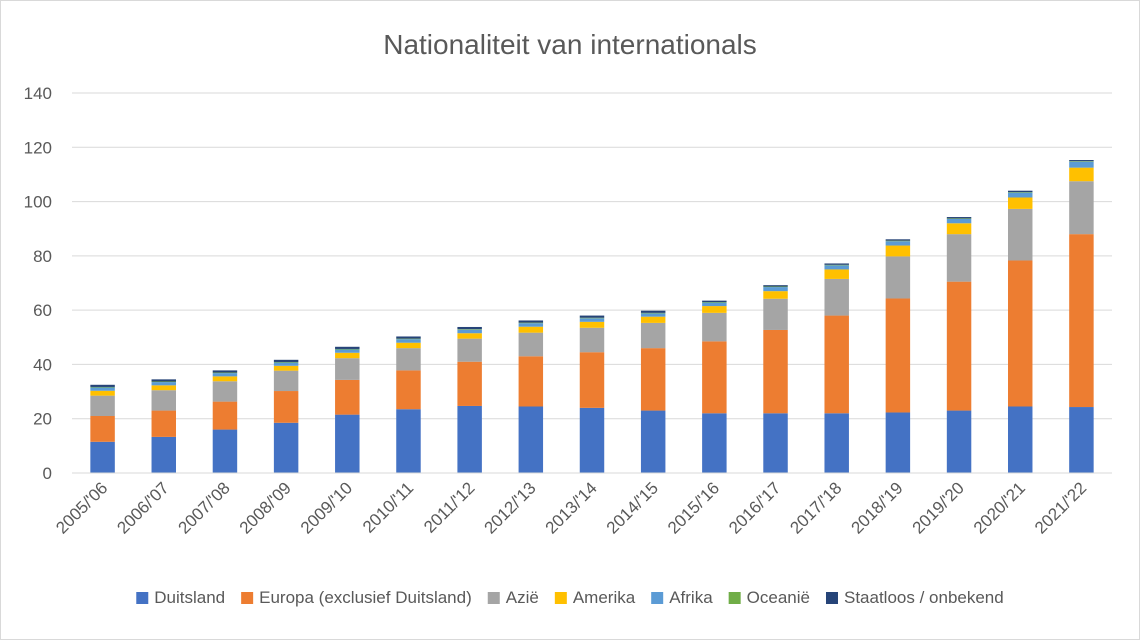 This screenshot has height=640, width=1140. I want to click on bar-segment-s0-c9, so click(653, 441).